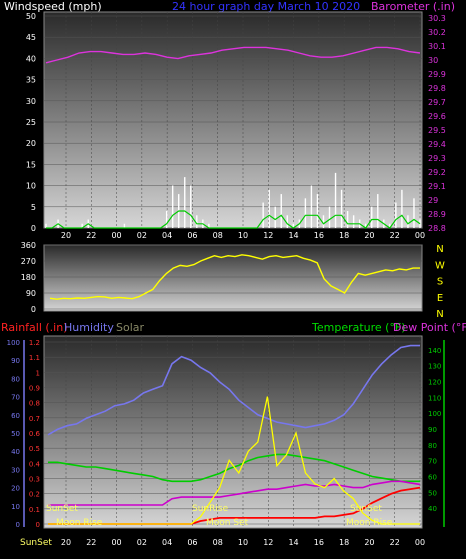 The width and height of the screenshot is (466, 559). I want to click on direction-tick-label: 0, so click(33, 309).